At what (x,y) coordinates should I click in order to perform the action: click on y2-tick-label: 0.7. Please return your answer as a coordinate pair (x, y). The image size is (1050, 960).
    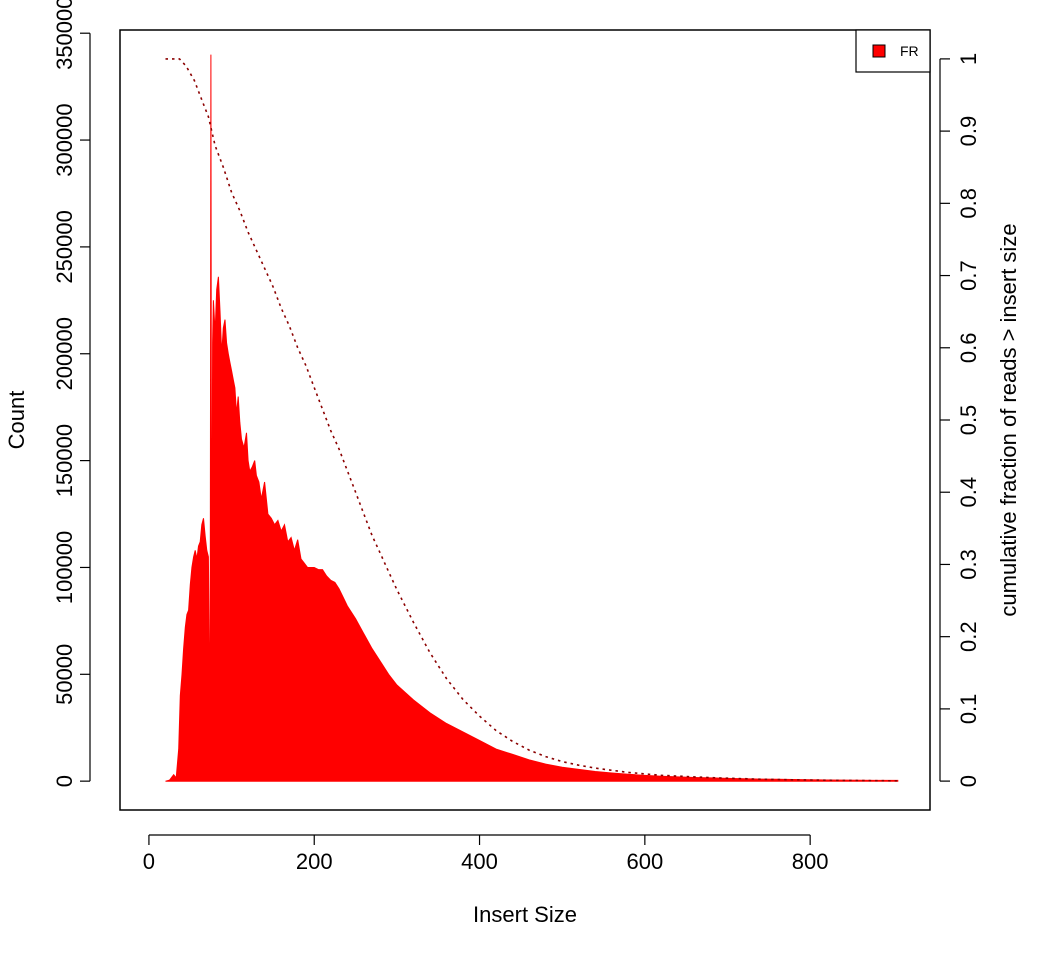
    Looking at the image, I should click on (968, 275).